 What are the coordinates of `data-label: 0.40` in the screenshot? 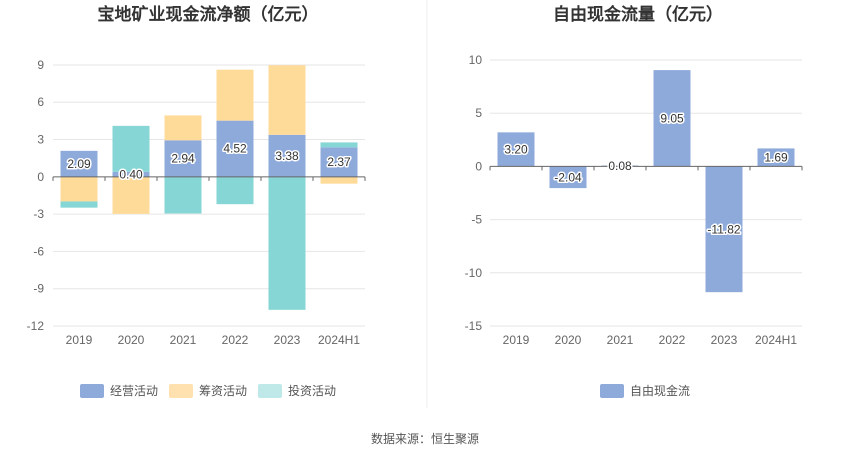 It's located at (131, 174).